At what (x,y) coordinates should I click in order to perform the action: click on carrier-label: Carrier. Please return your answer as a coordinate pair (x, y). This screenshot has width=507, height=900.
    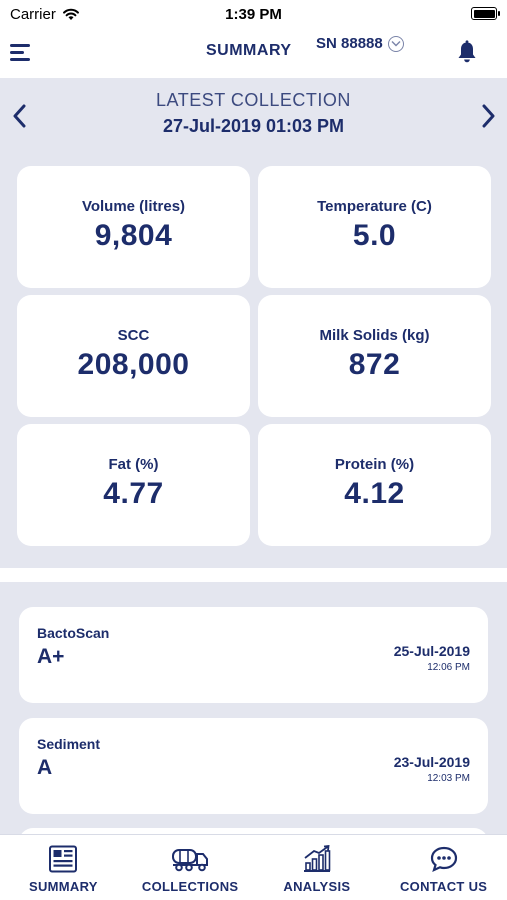
    Looking at the image, I should click on (33, 14).